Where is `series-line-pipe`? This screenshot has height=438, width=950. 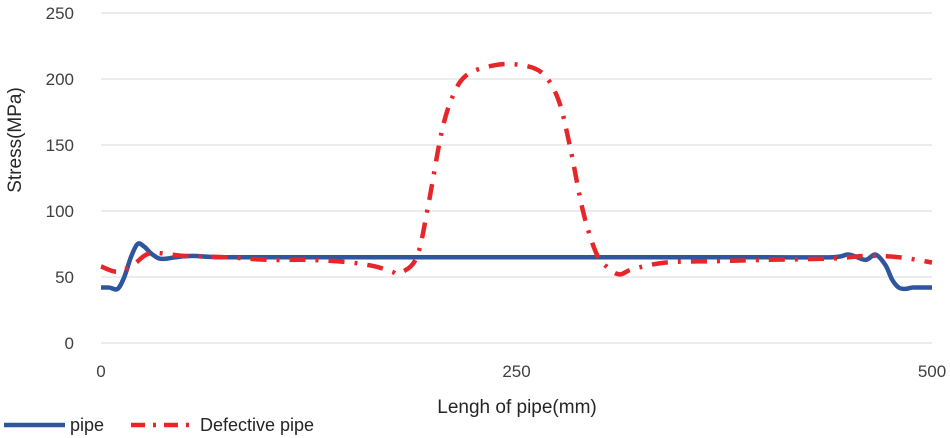 series-line-pipe is located at coordinates (516, 266).